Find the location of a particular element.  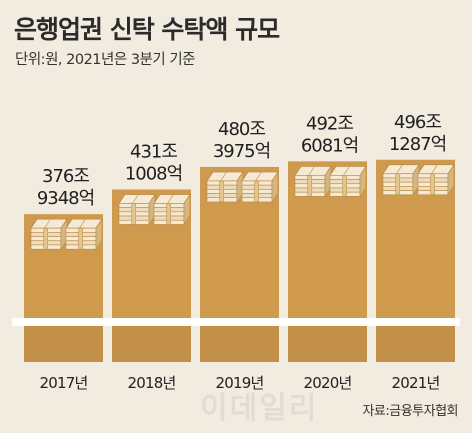

value-label-major: 376조 is located at coordinates (65, 176).